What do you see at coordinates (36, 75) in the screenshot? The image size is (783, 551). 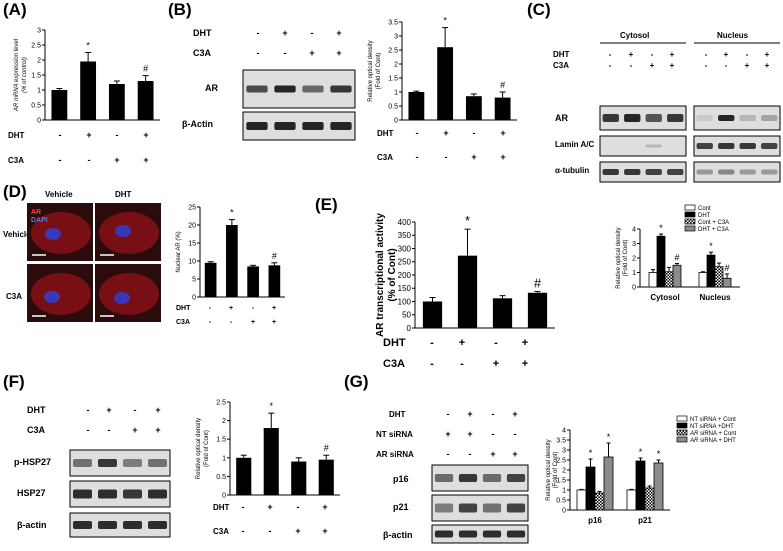 I see `y-tick-label: 1.5` at bounding box center [36, 75].